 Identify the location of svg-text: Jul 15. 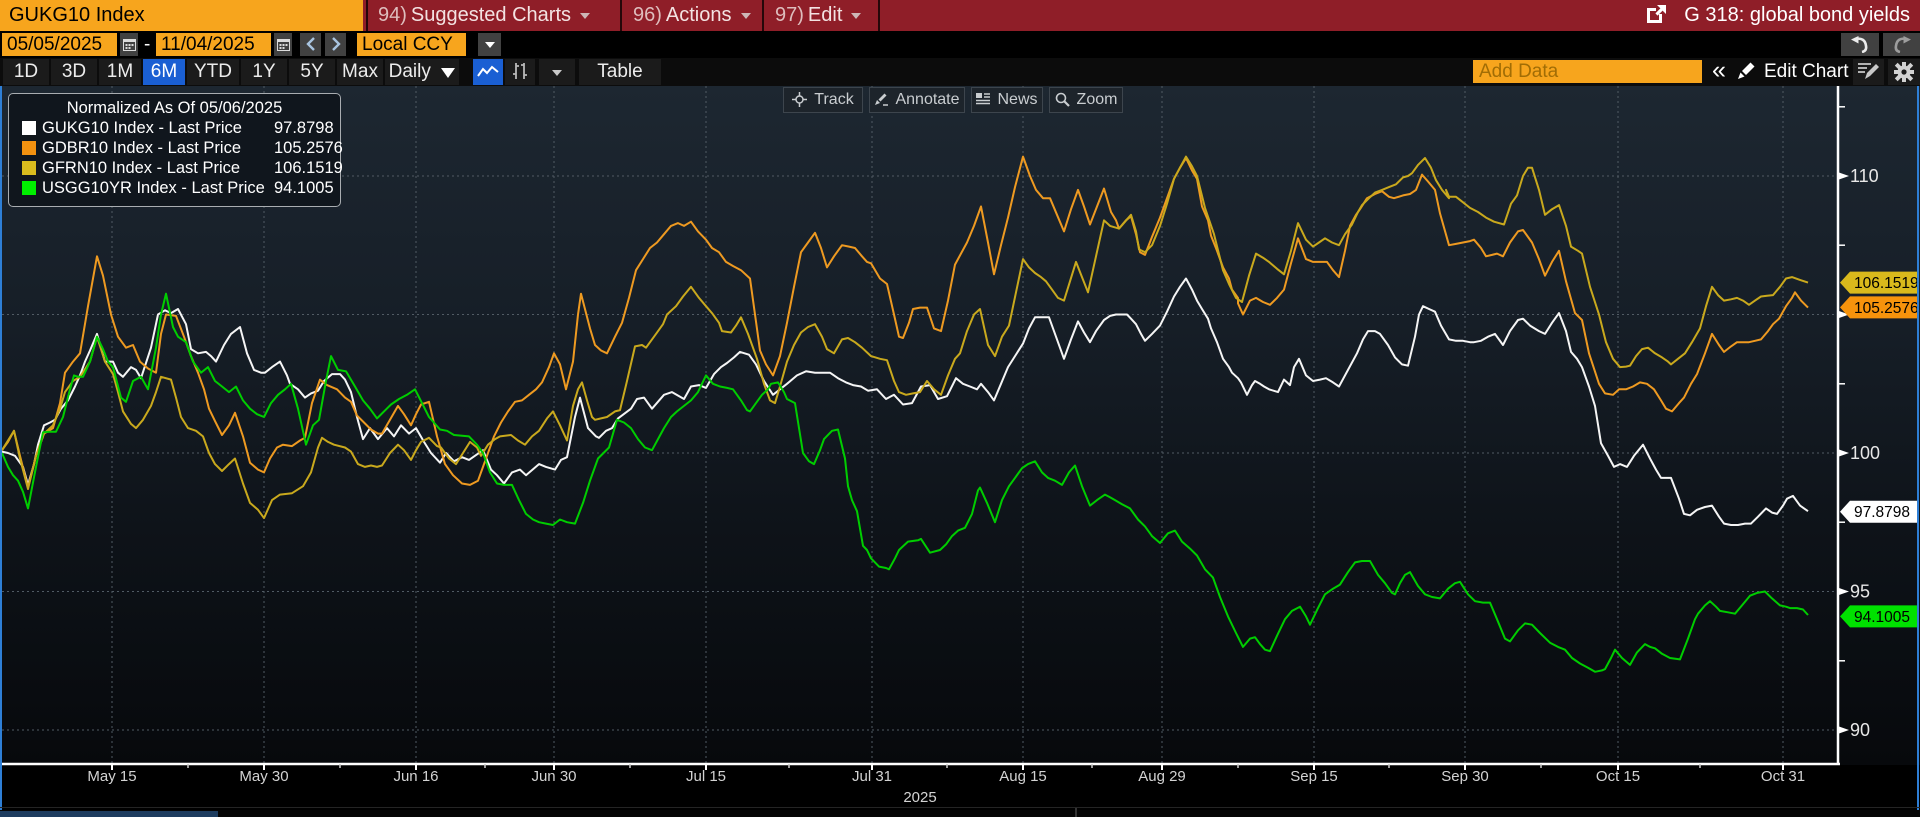
(706, 776).